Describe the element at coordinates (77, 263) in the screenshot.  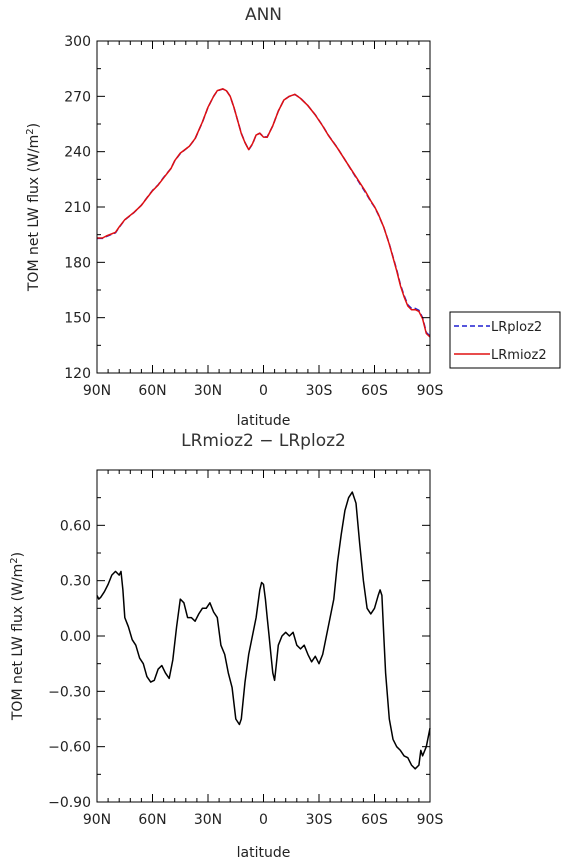
I see `y-tick-label: 180` at that location.